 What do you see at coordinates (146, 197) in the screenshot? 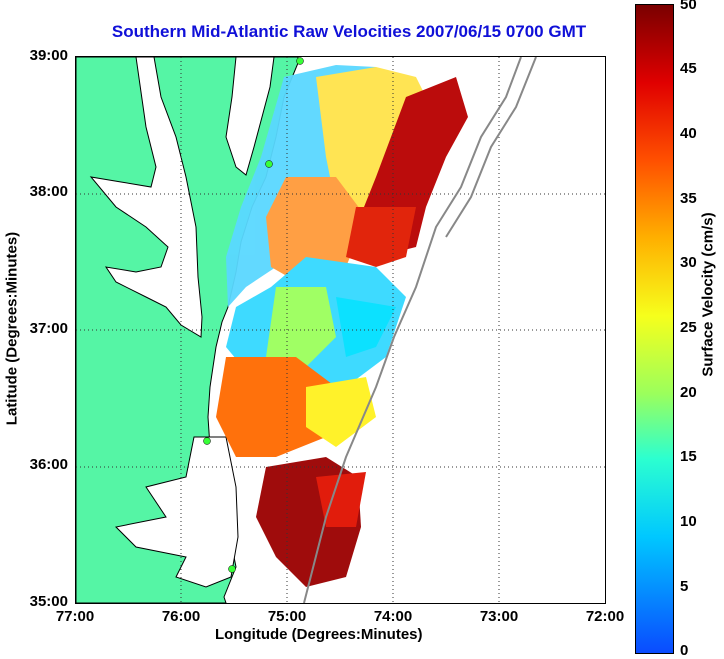
I see `chesapeake-bay` at bounding box center [146, 197].